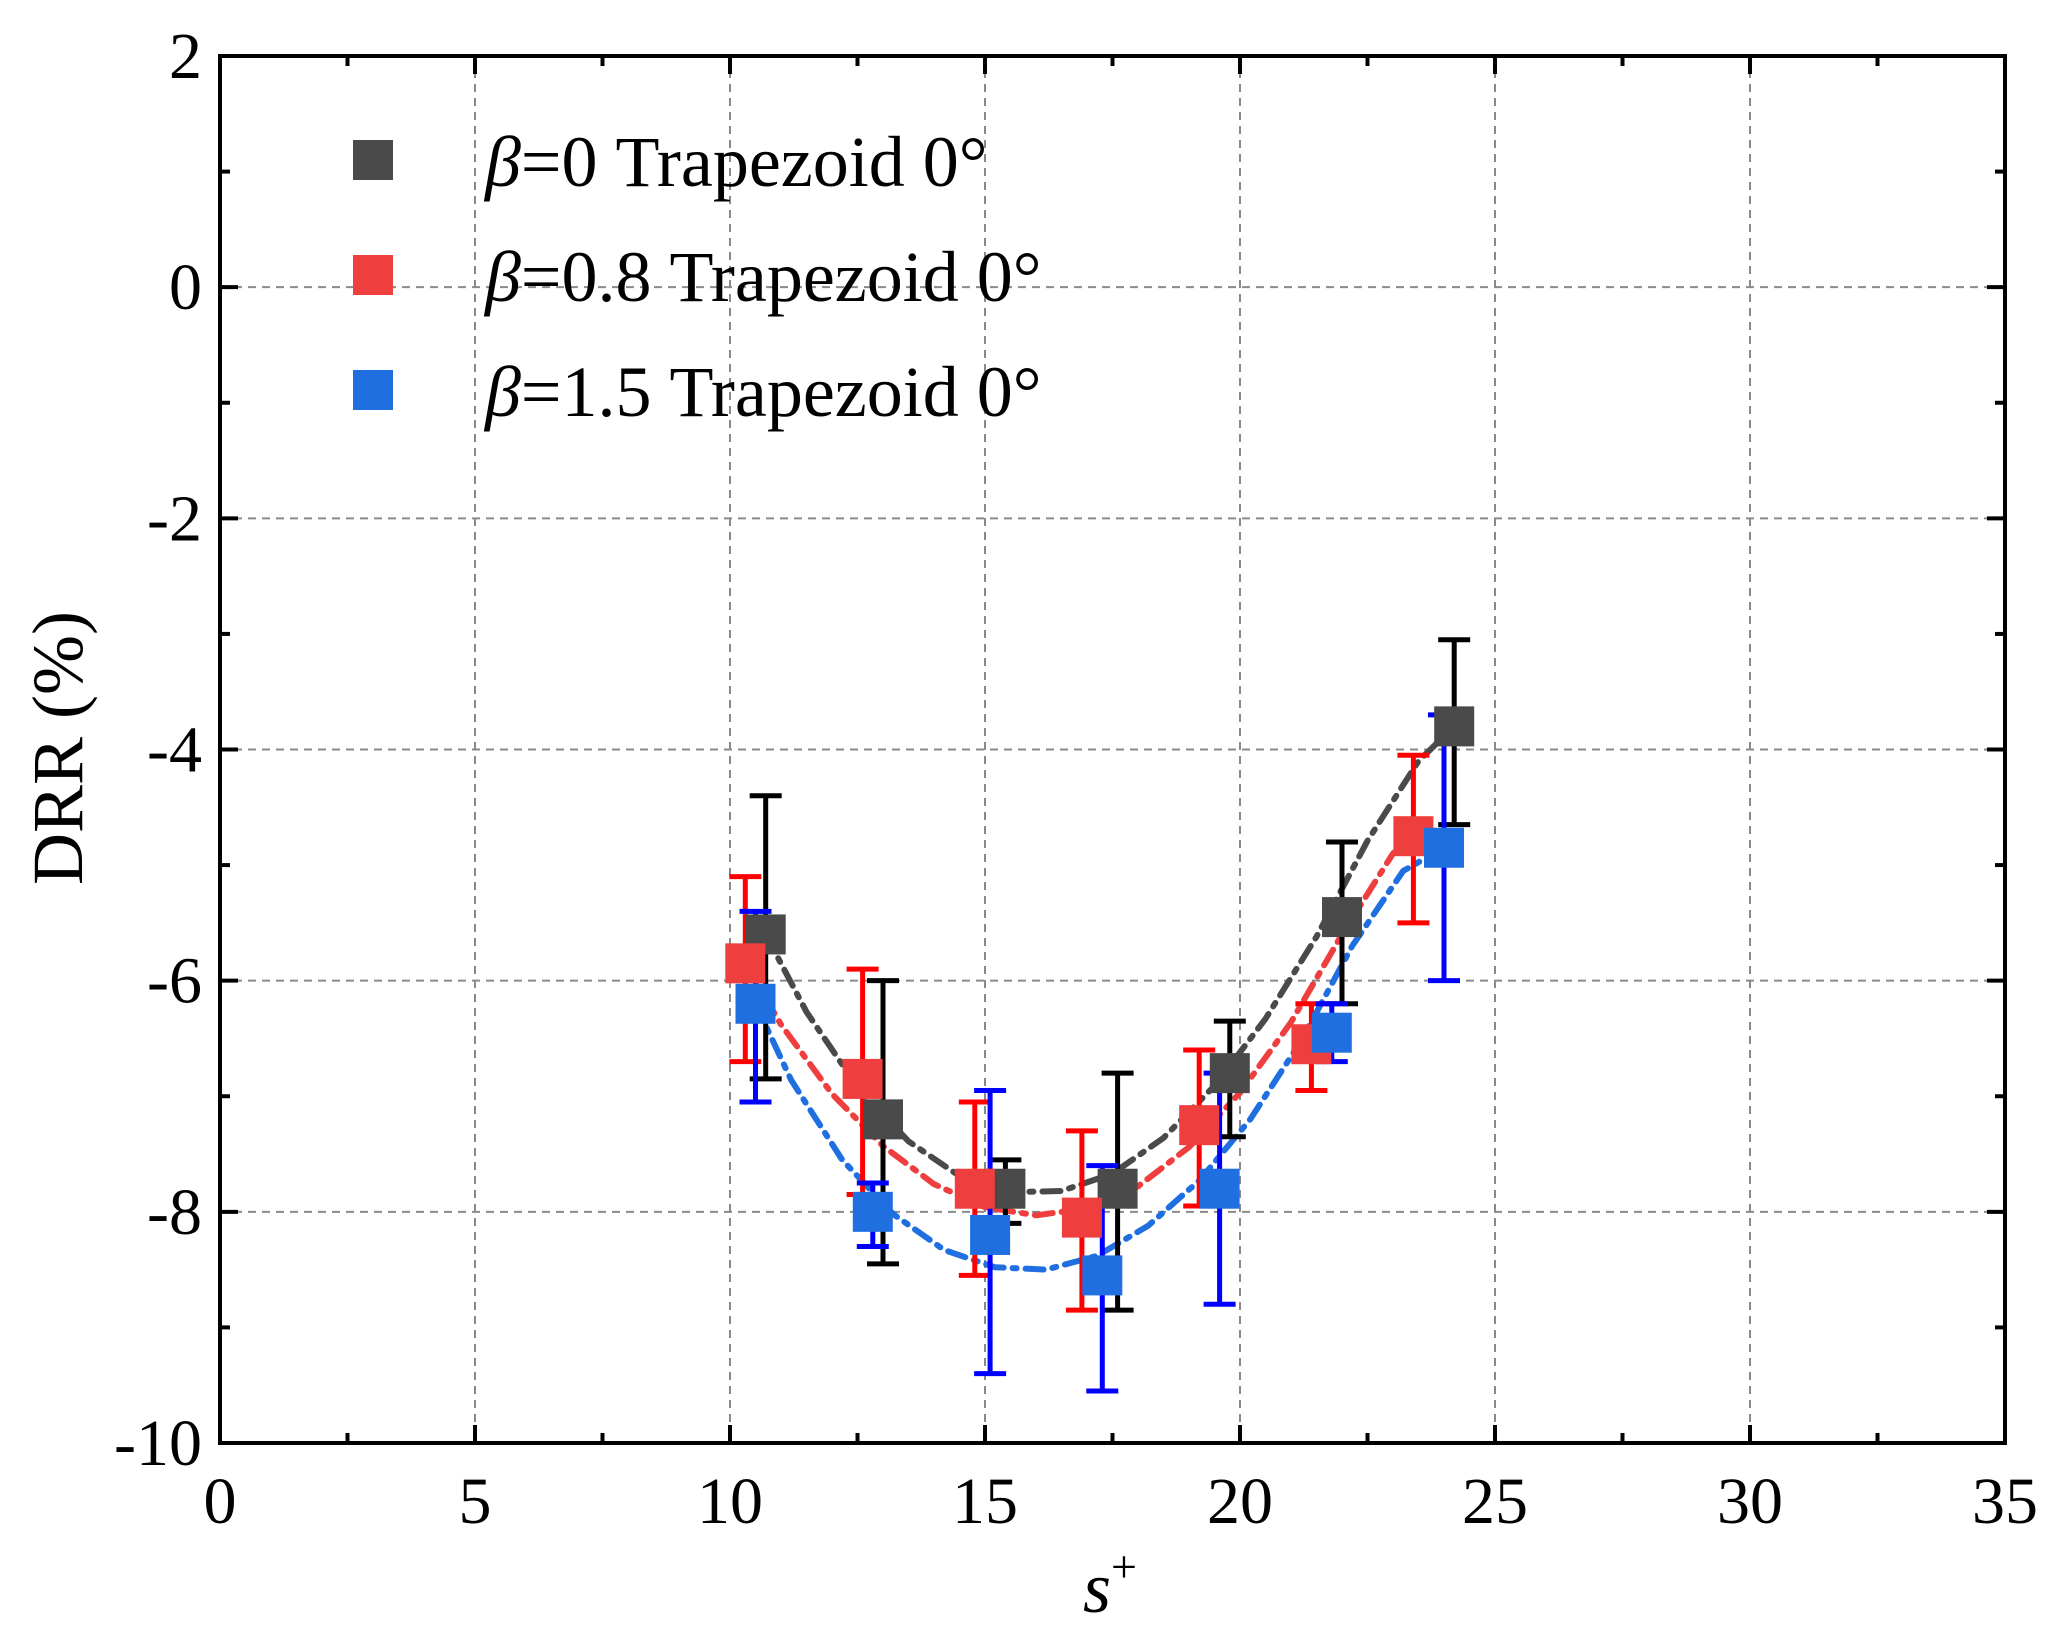 This screenshot has width=2071, height=1640. I want to click on legend-label-text: =1.5 Trapezoid 0°, so click(781, 392).